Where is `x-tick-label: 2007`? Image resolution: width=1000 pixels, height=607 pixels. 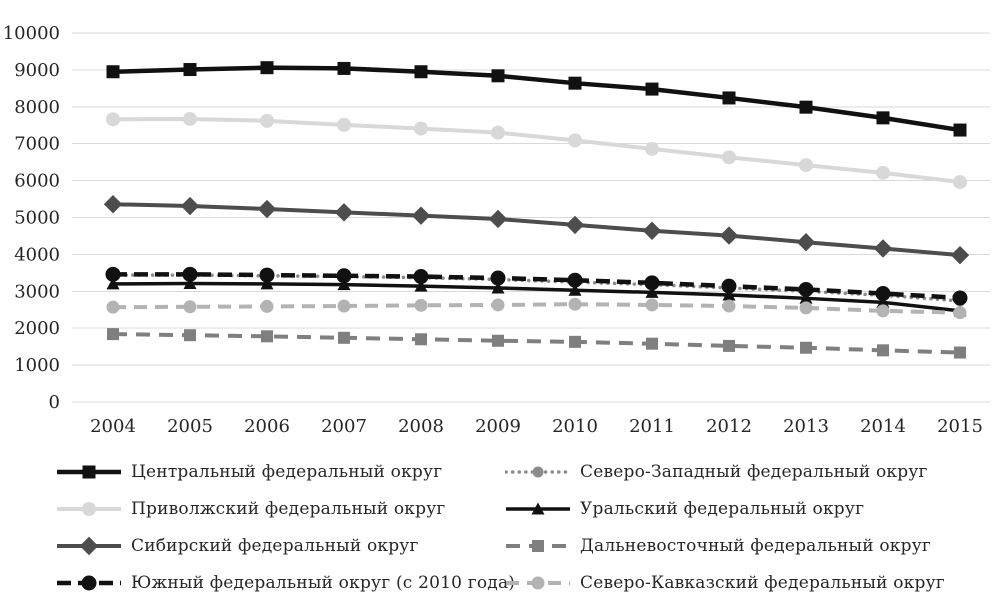
x-tick-label: 2007 is located at coordinates (344, 426).